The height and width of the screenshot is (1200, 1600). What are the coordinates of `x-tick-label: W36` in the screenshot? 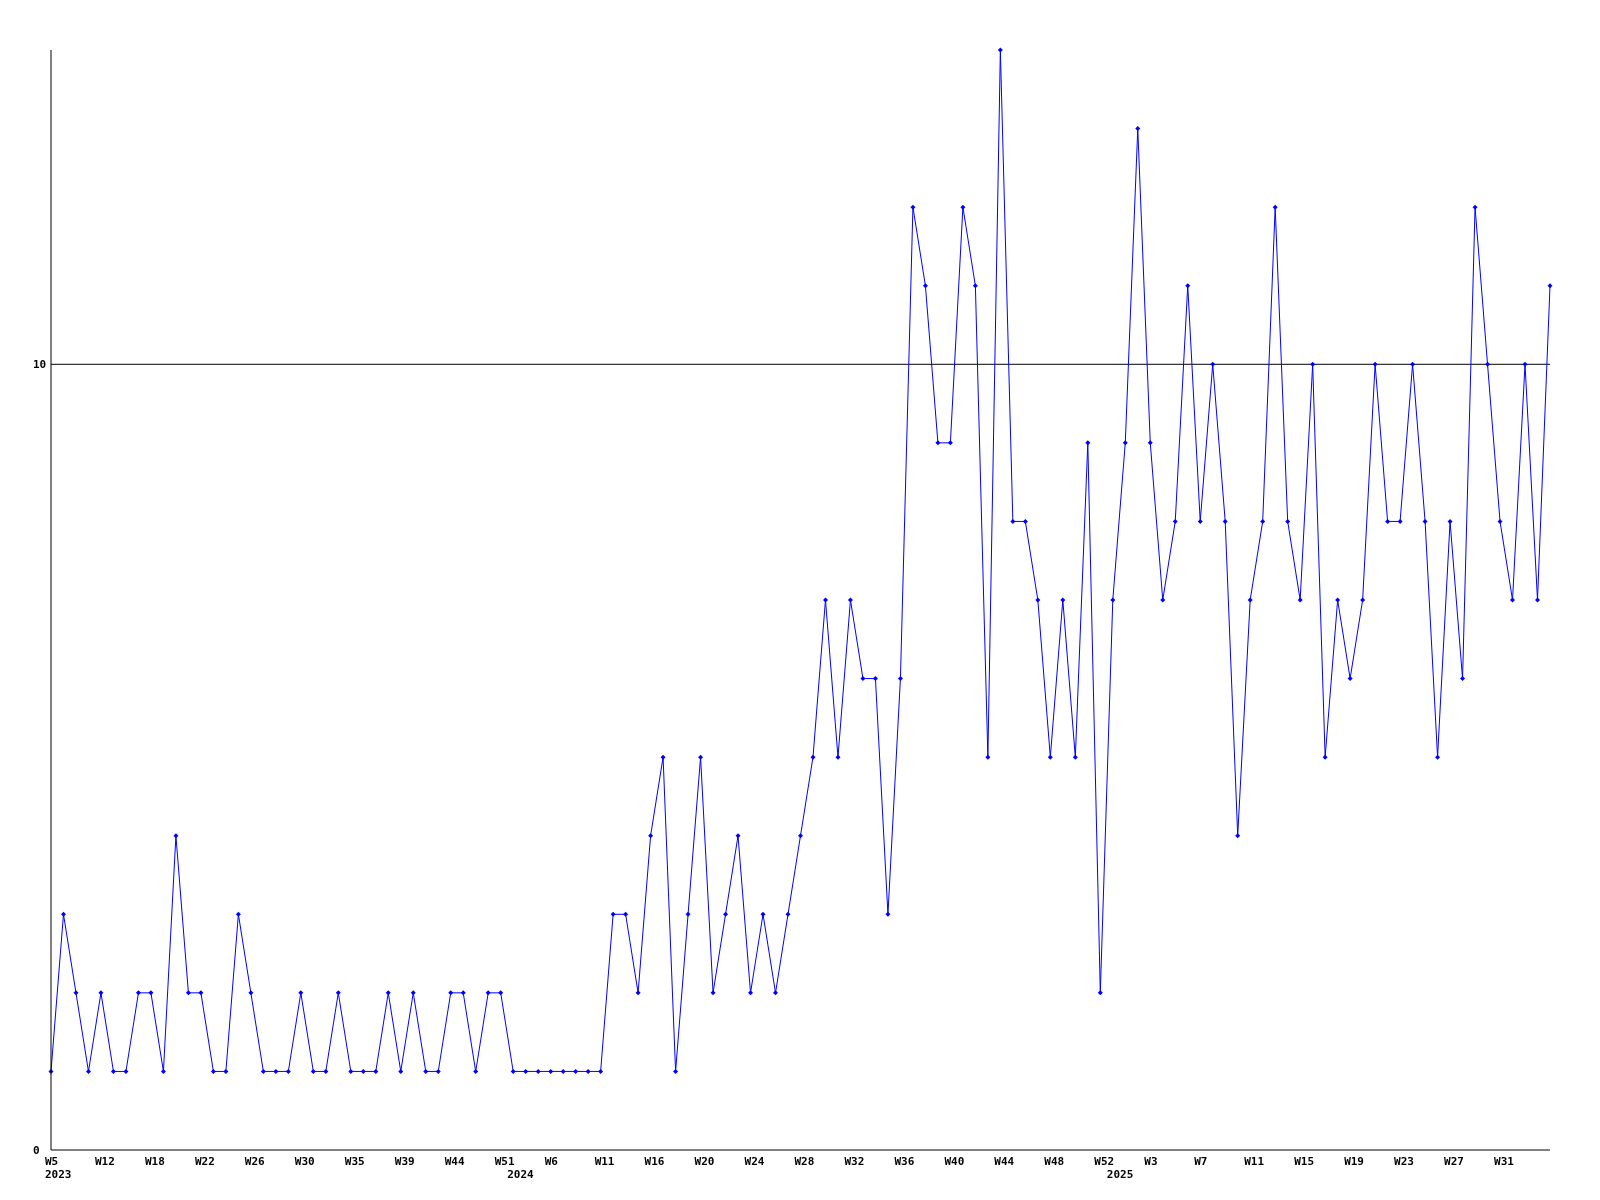 It's located at (904, 1161).